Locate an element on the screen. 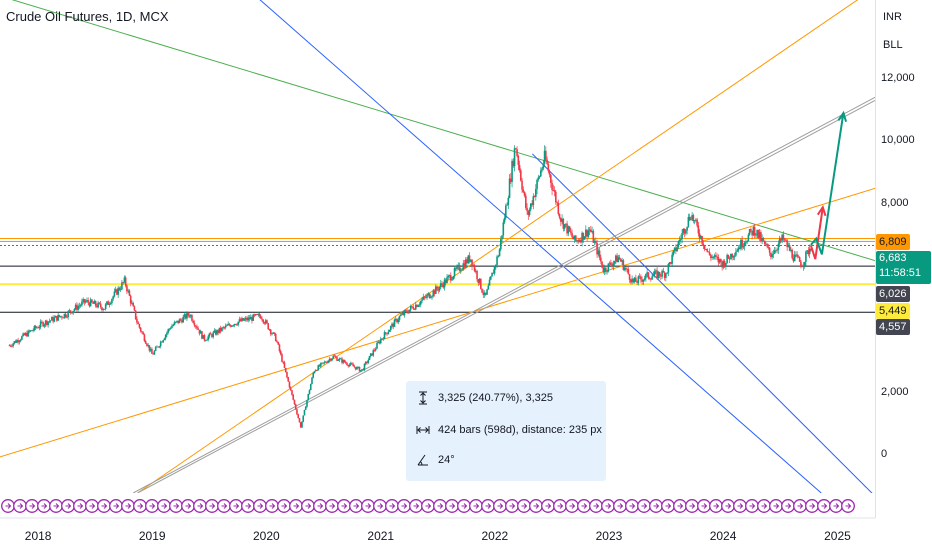  bars-range-icon is located at coordinates (423, 430).